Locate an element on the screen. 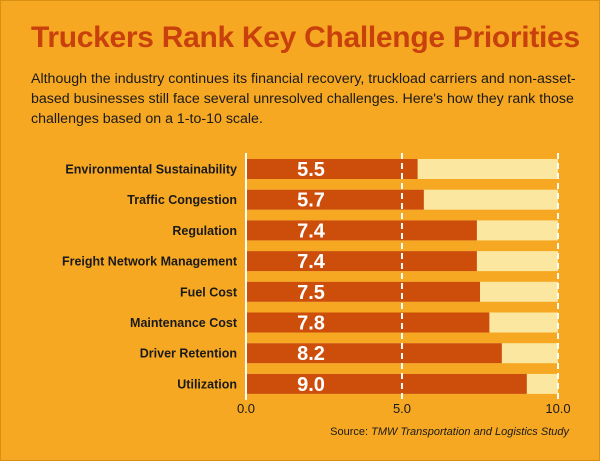  category-label: Traffic Congestion is located at coordinates (182, 200).